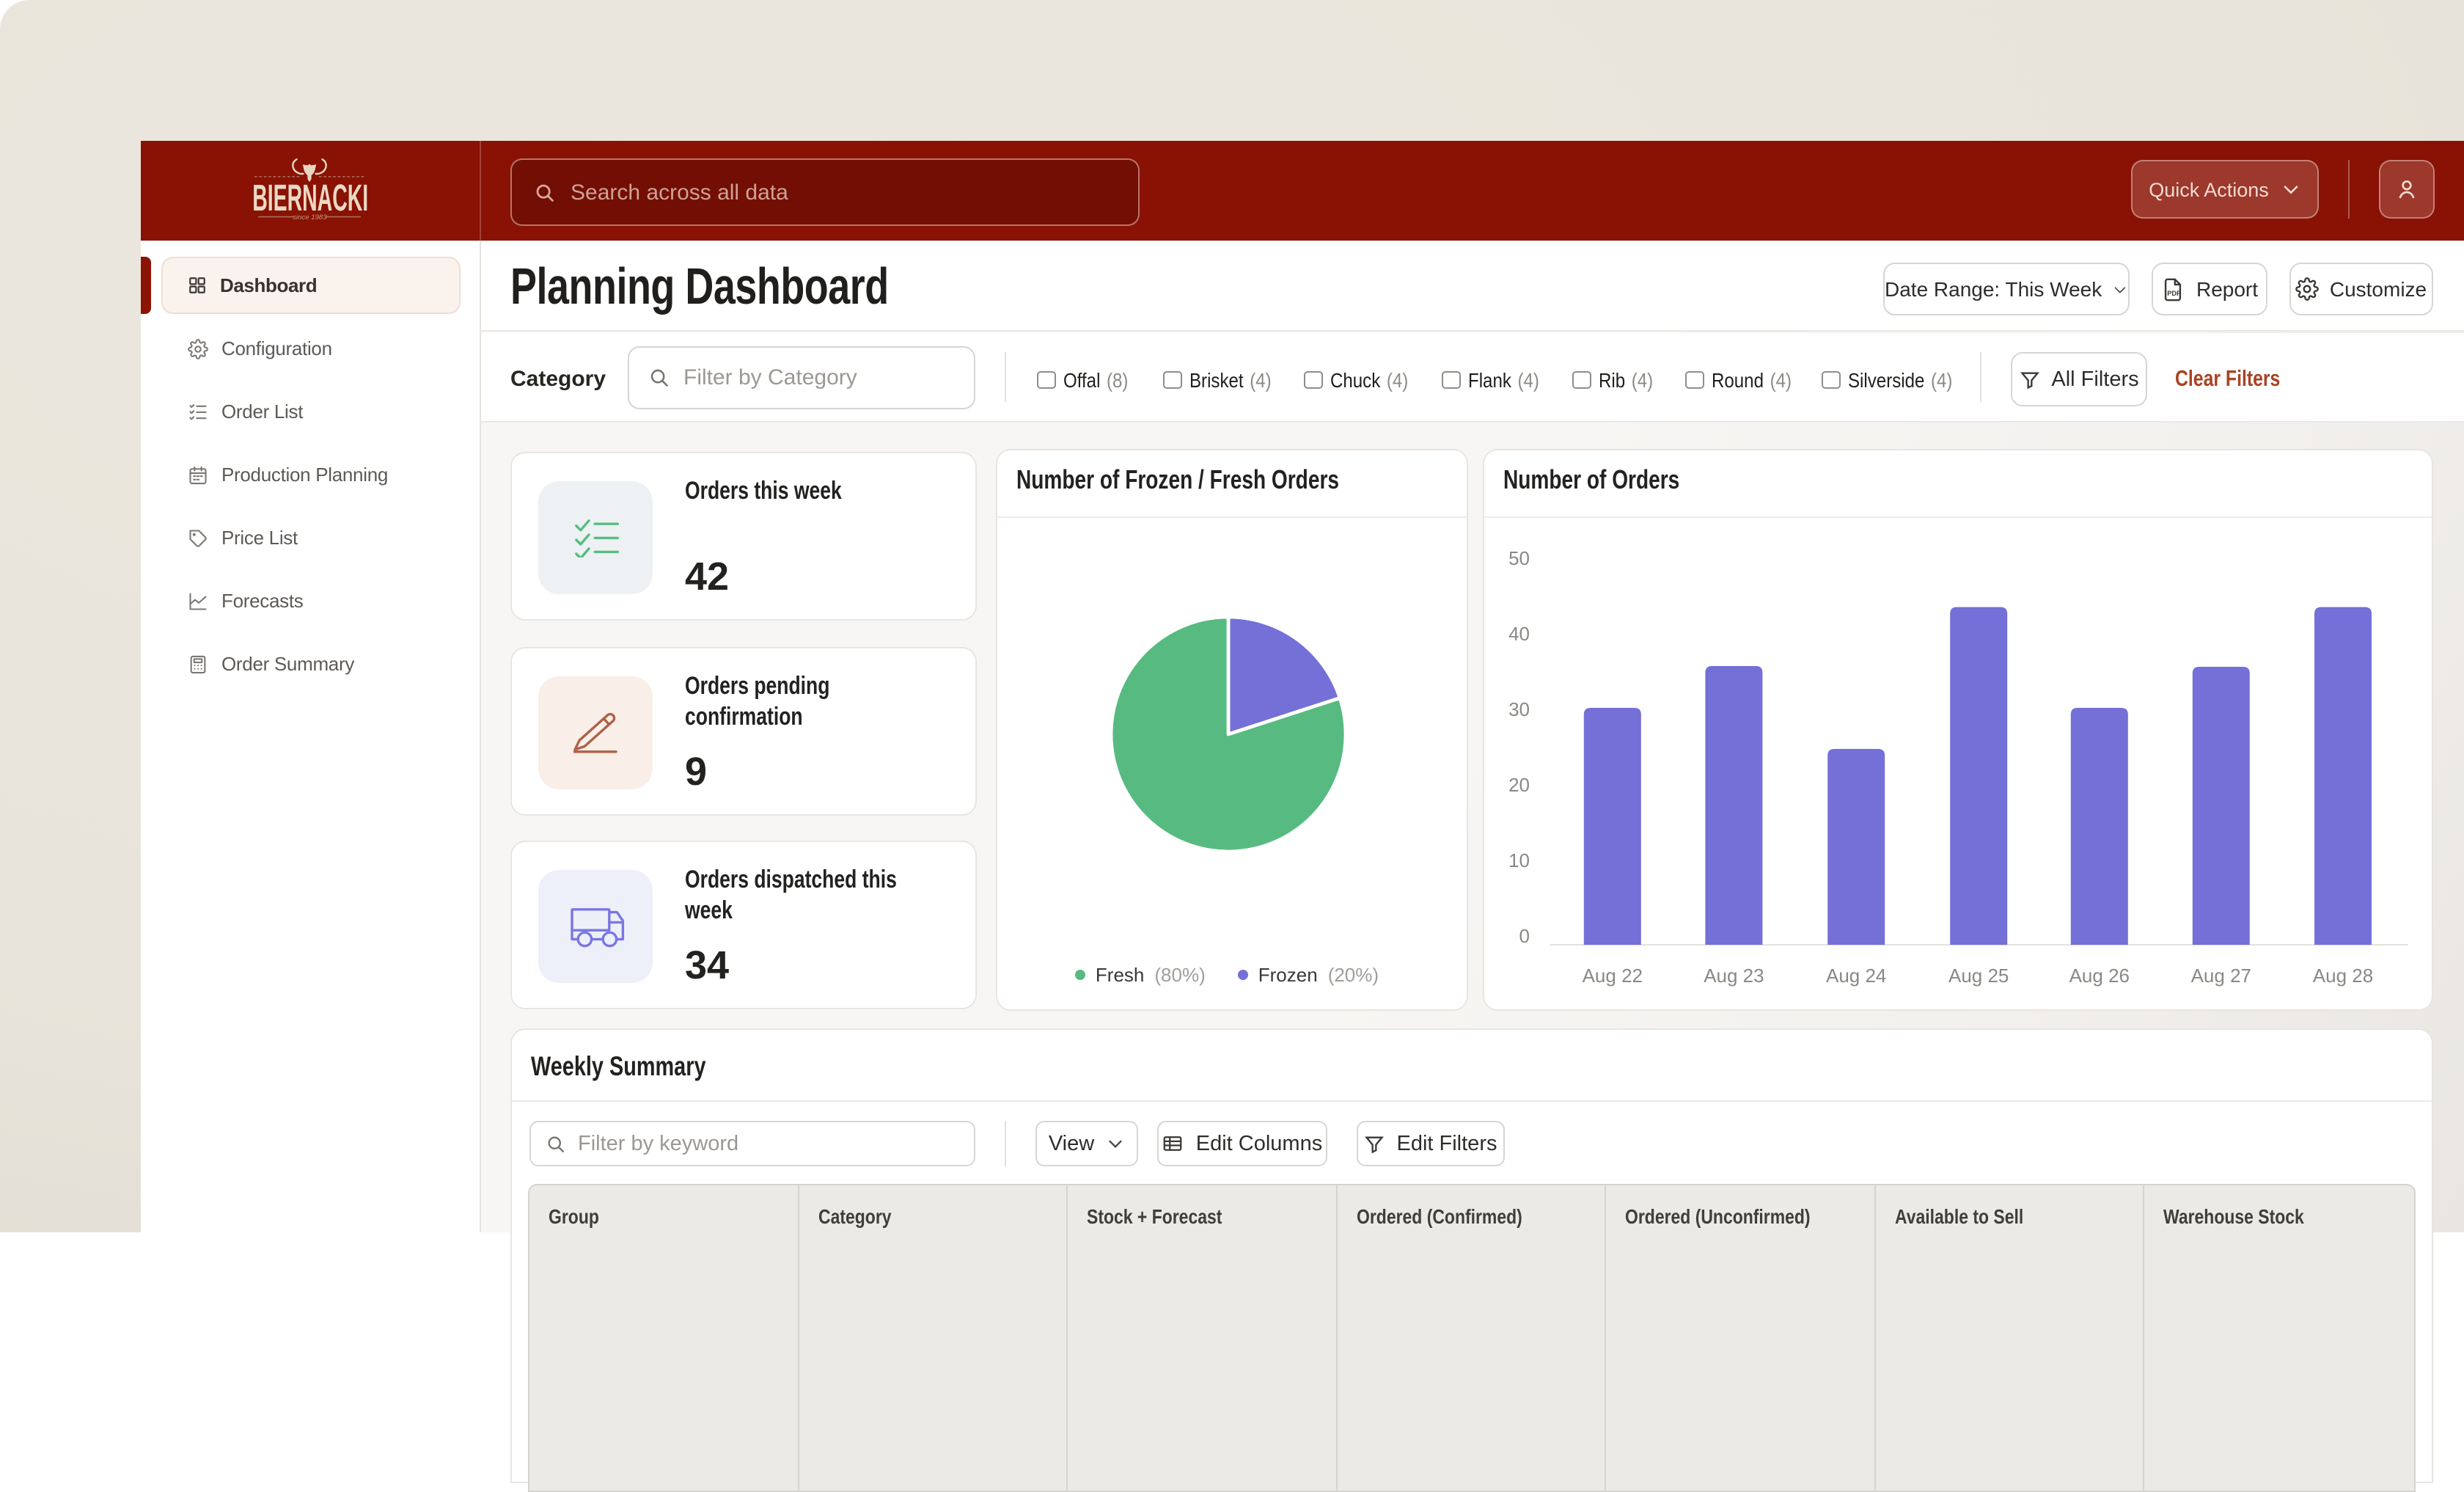  What do you see at coordinates (1978, 976) in the screenshot?
I see `svg-text: Aug 25` at bounding box center [1978, 976].